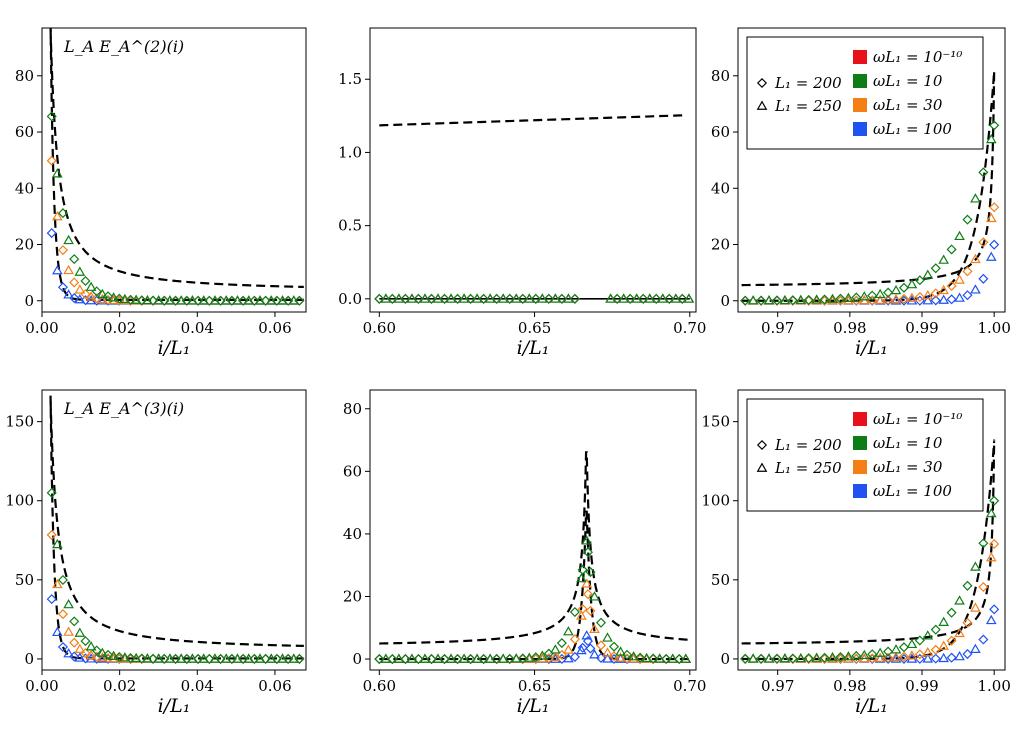 This screenshot has width=1020, height=748. Describe the element at coordinates (808, 106) in the screenshot. I see `legend-label: L₁ = 250` at that location.